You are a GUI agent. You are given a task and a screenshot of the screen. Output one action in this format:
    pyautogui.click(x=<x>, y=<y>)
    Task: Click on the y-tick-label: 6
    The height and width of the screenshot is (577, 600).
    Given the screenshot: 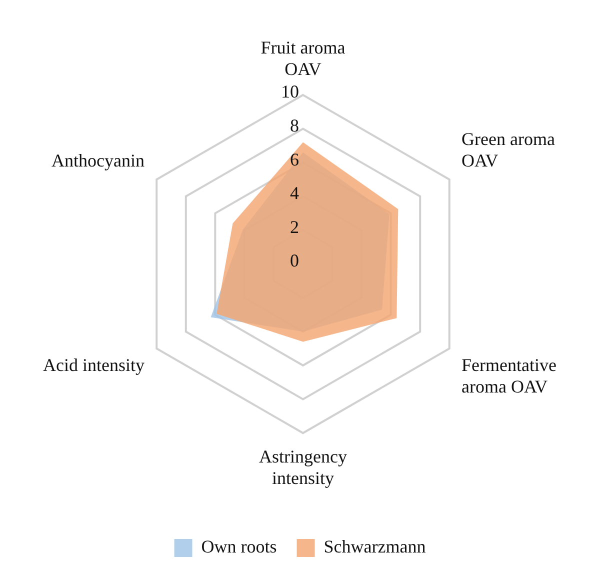 What is the action you would take?
    pyautogui.click(x=294, y=159)
    